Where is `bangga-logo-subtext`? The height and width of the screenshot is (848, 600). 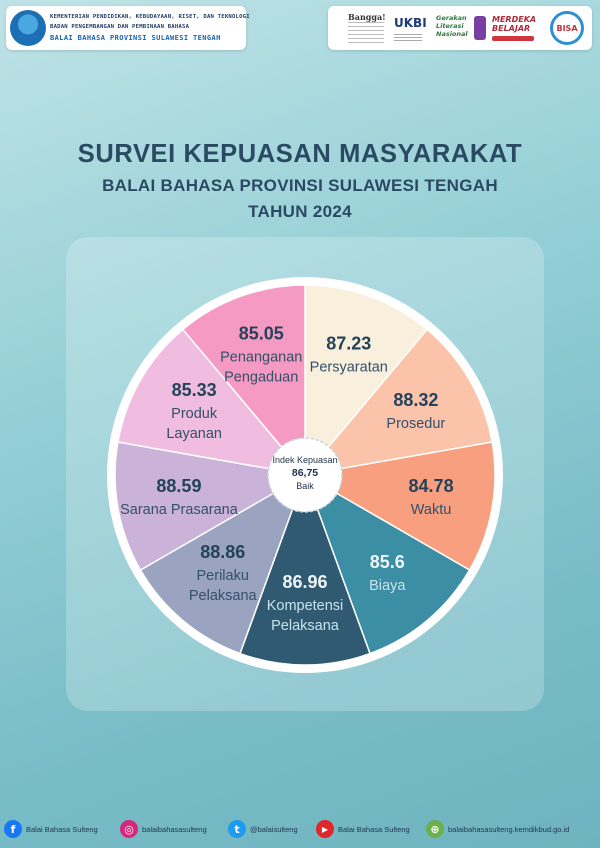
bangga-logo-subtext is located at coordinates (366, 33).